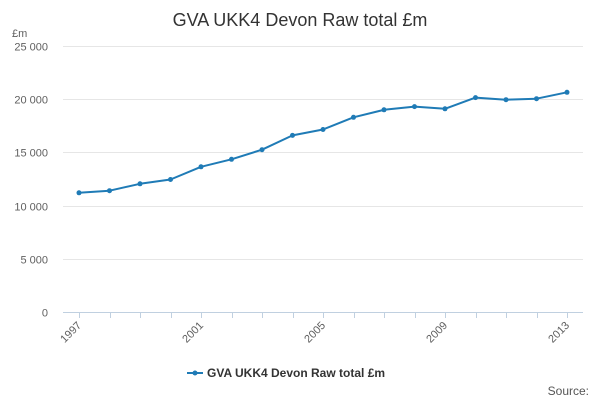 The width and height of the screenshot is (600, 405). I want to click on y-tick-label: 5 000, so click(34, 261).